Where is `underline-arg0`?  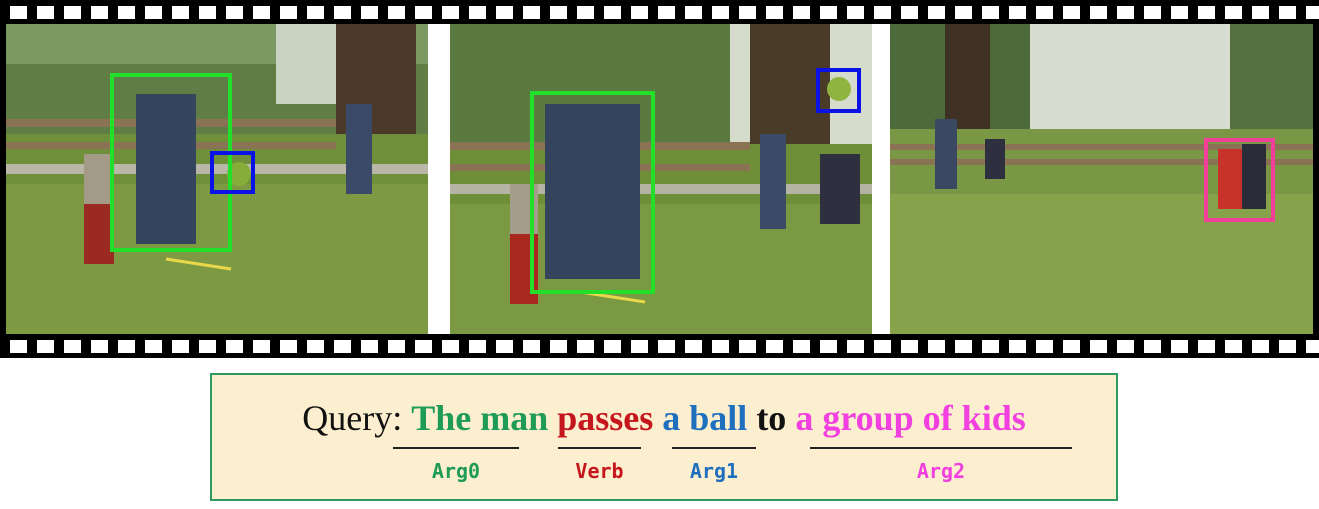 underline-arg0 is located at coordinates (456, 448).